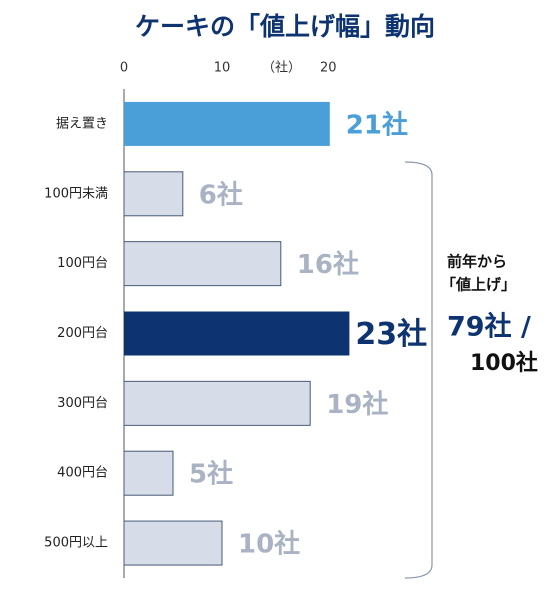  What do you see at coordinates (418, 370) in the screenshot?
I see `bracket` at bounding box center [418, 370].